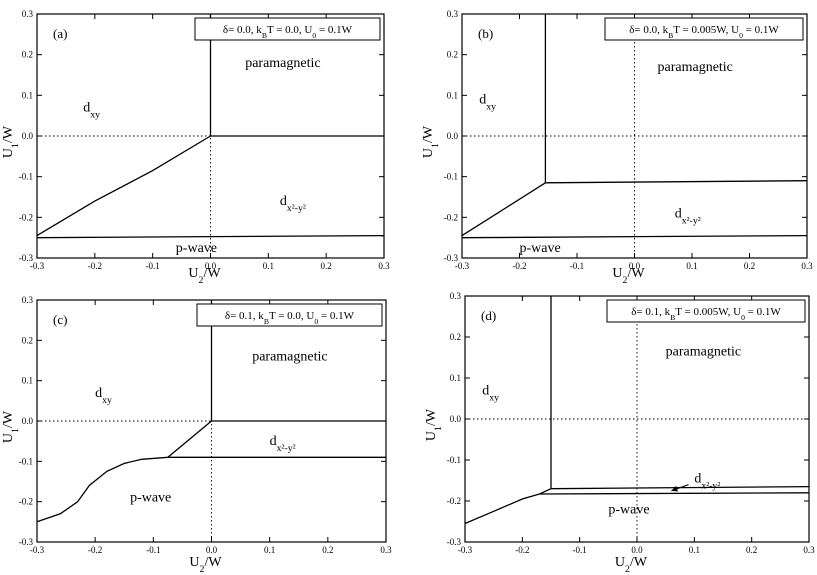 The width and height of the screenshot is (817, 575). I want to click on legend-text: δ= 0.0, kBT = 0.0, U0 = 0.1W, so click(288, 32).